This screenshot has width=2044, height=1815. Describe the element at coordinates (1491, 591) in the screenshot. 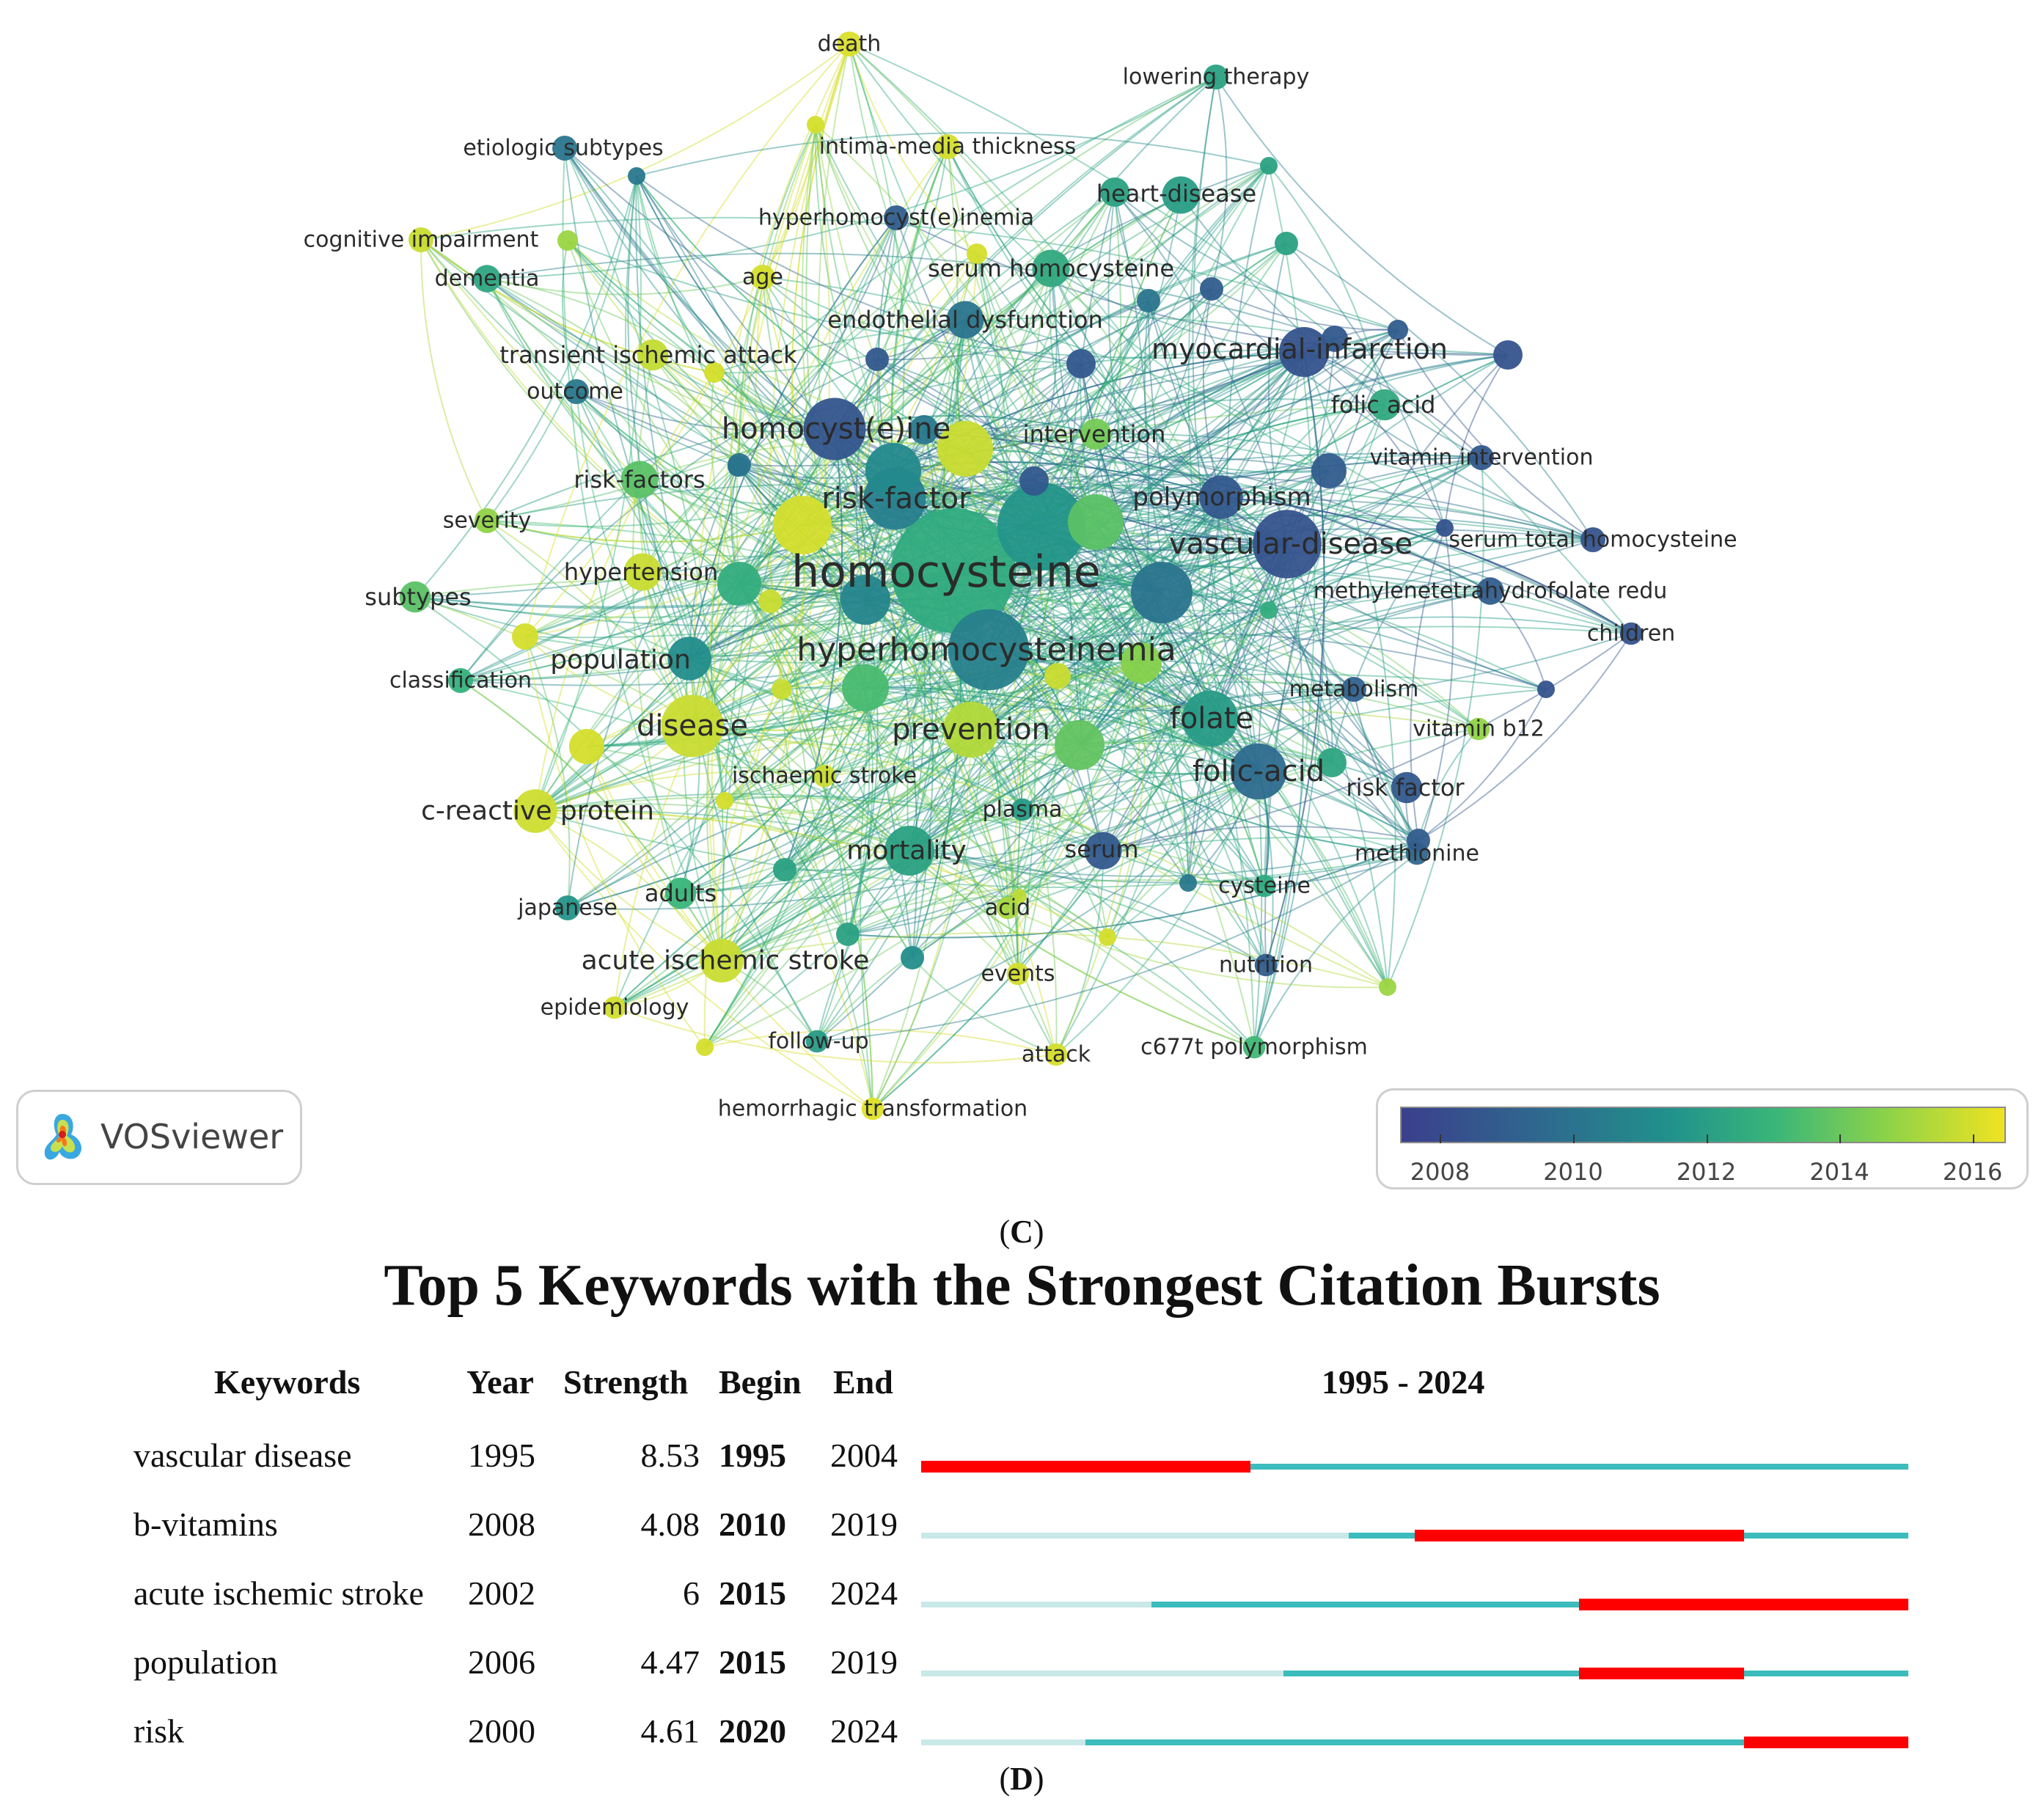

I see `node-label: methylenetetrahydrofolate redu` at that location.